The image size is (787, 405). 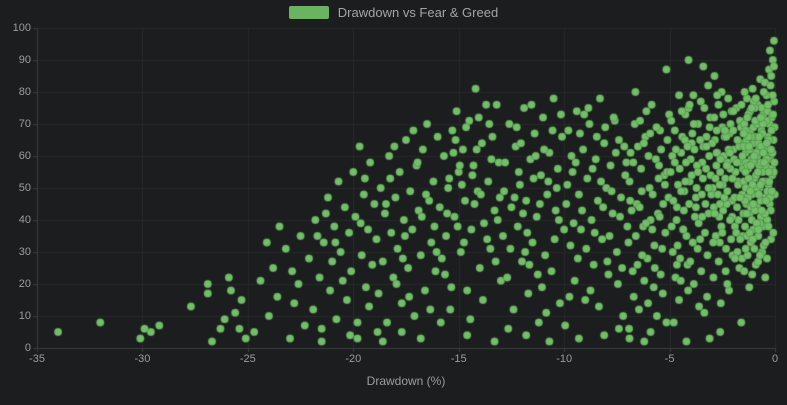 What do you see at coordinates (418, 12) in the screenshot?
I see `legend-series-label: Drawdown vs Fear & Greed` at bounding box center [418, 12].